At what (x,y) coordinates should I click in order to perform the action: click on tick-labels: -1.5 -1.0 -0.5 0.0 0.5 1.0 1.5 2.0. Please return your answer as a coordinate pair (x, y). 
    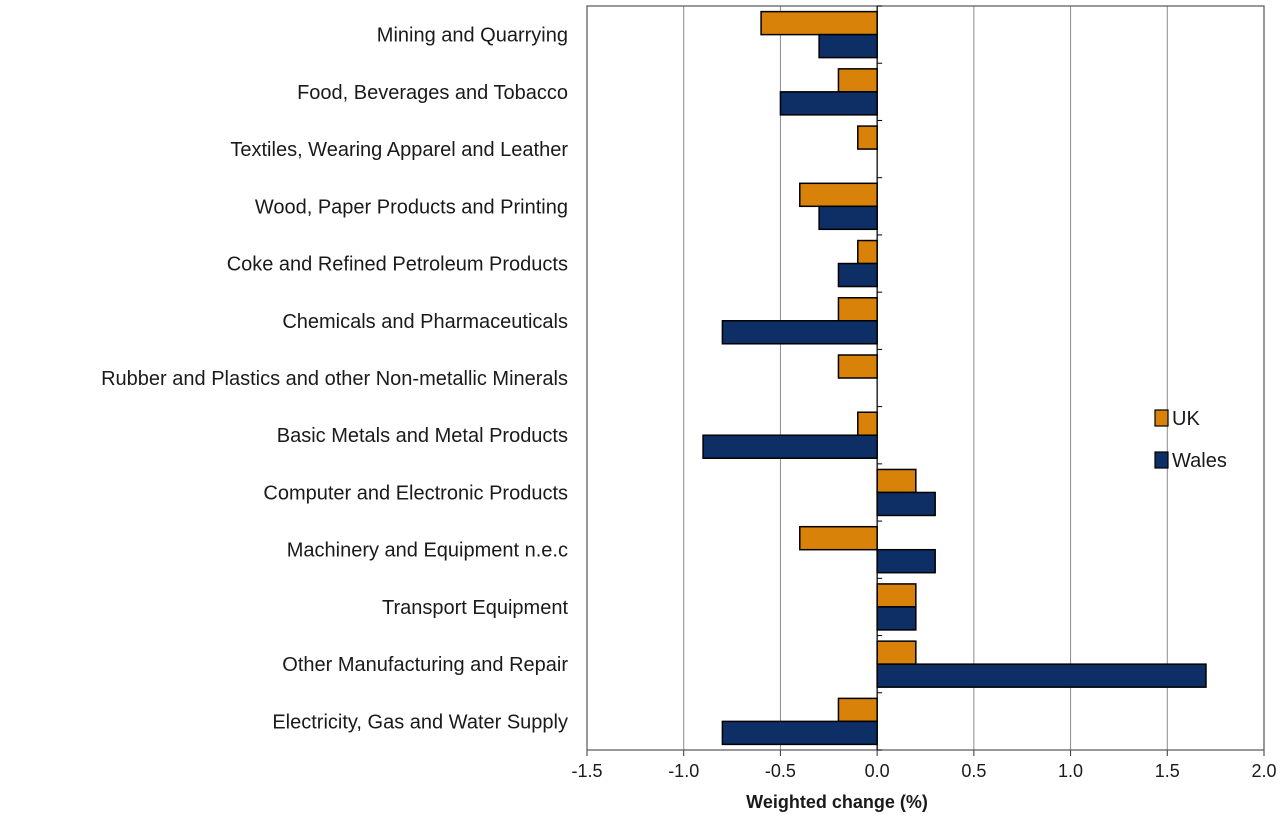
    Looking at the image, I should click on (923, 771).